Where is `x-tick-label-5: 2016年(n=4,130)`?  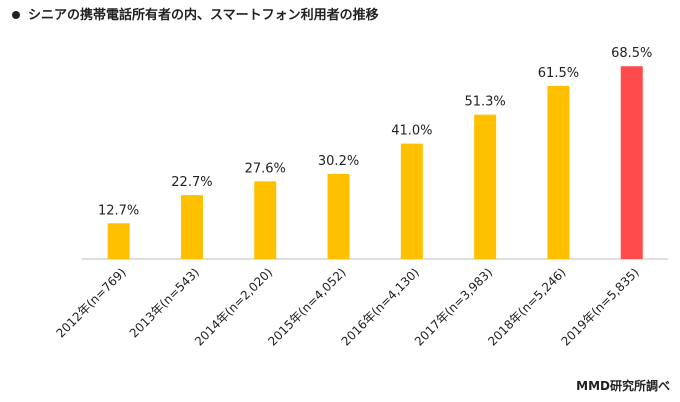 x-tick-label-5: 2016年(n=4,130) is located at coordinates (380, 306).